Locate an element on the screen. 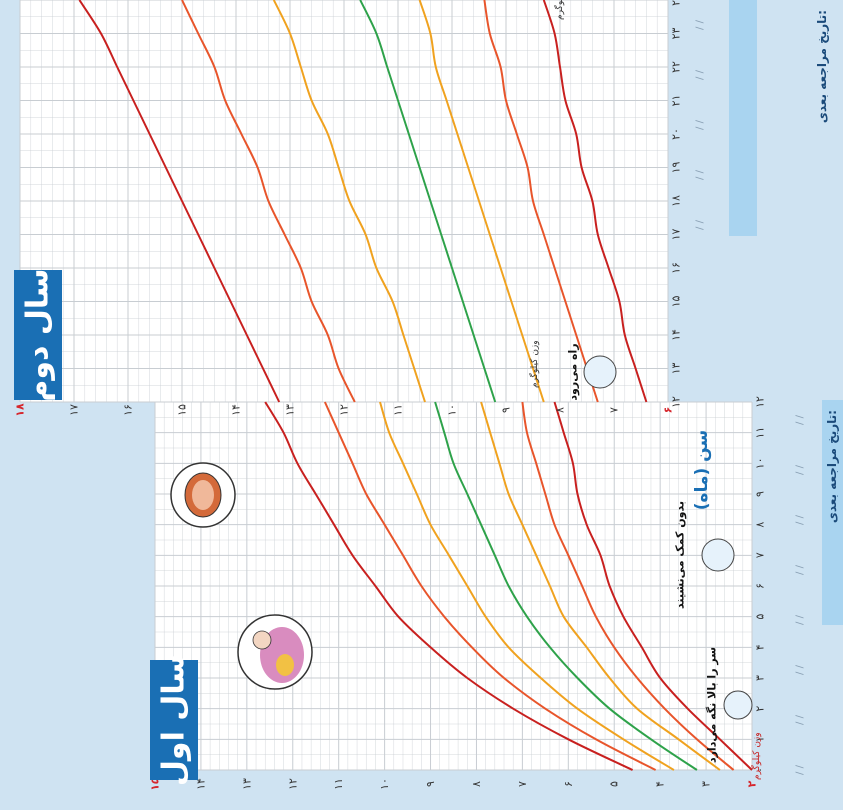 This screenshot has width=843, height=810. year1-weight-tick-label: ۳ is located at coordinates (706, 784).